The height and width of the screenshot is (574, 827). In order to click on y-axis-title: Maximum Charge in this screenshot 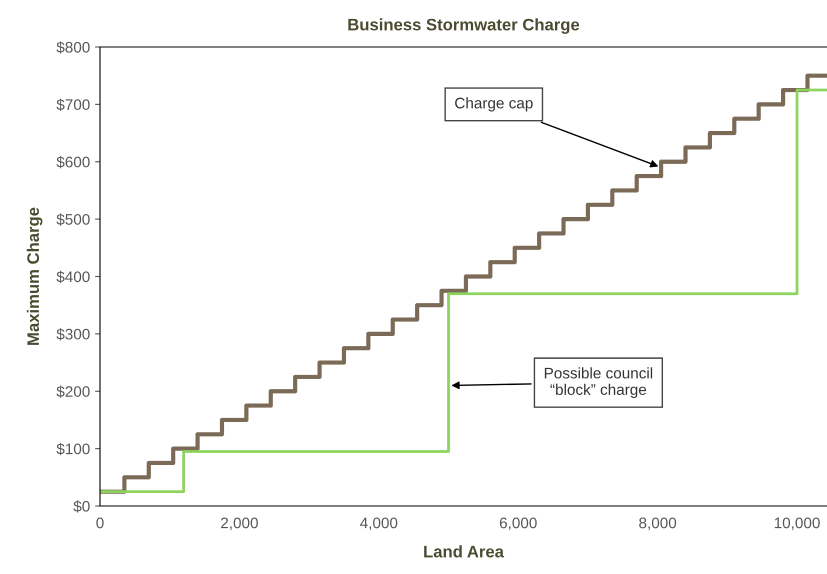, I will do `click(34, 276)`.